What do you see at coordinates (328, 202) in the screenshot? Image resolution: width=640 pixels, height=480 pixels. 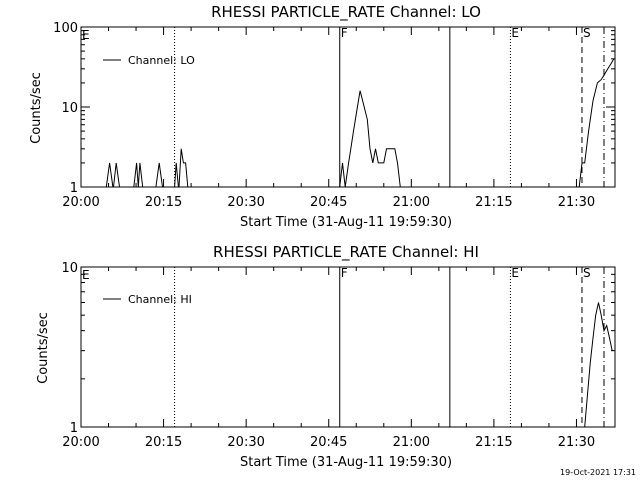 I see `x-tick-label-lo: 20:45` at bounding box center [328, 202].